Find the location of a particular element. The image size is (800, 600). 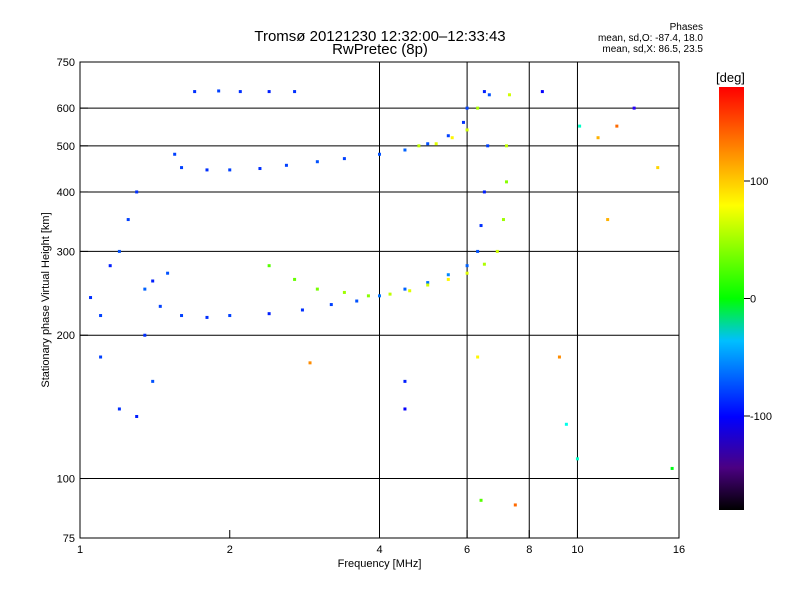

y-tick-label: 750 is located at coordinates (66, 63).